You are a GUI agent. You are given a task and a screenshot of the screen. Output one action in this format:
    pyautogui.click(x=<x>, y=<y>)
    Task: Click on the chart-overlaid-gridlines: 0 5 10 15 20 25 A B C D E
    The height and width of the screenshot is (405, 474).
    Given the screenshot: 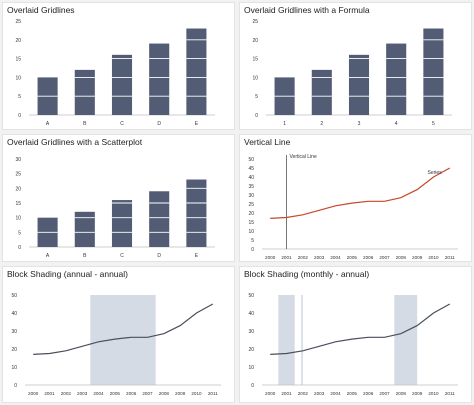 What is the action you would take?
    pyautogui.click(x=115, y=73)
    